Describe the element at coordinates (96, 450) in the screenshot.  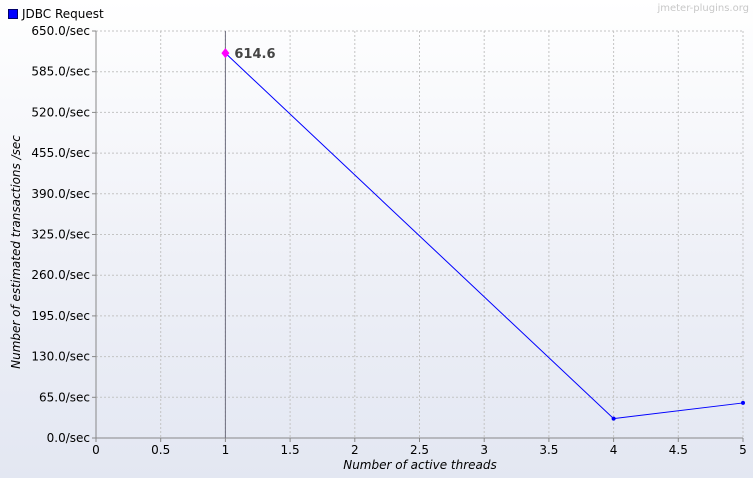
I see `x-tick-label: 0` at that location.